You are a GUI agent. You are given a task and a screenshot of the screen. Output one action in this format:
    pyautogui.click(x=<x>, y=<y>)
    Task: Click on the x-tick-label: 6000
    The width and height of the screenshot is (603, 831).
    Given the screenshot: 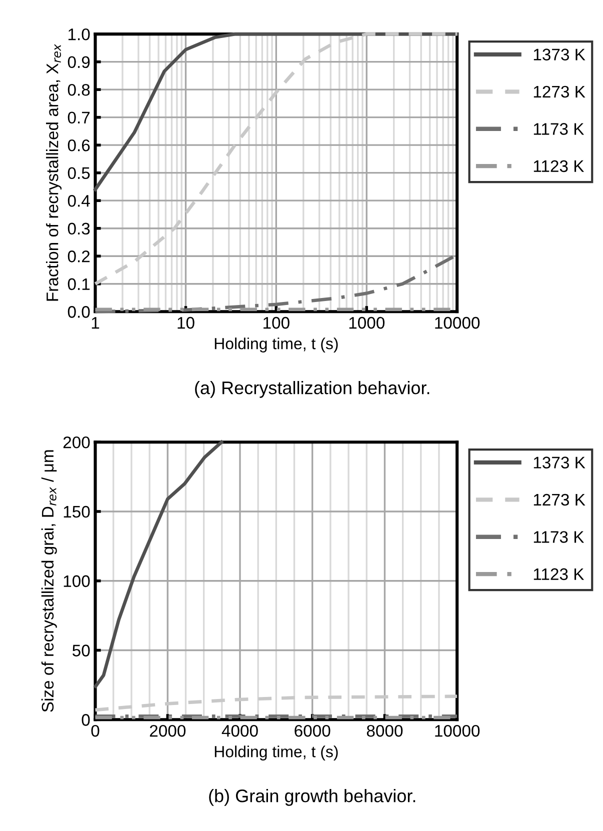 What is the action you would take?
    pyautogui.click(x=312, y=730)
    